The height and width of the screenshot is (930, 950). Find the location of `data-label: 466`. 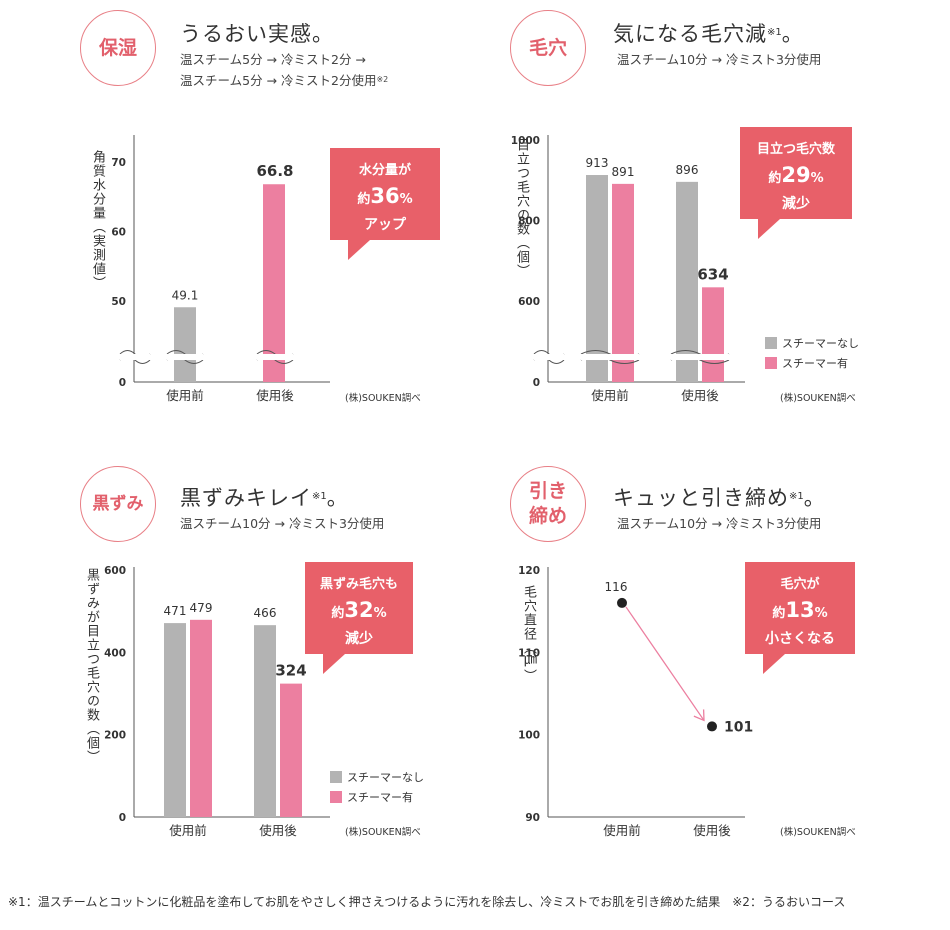

data-label: 466 is located at coordinates (265, 613).